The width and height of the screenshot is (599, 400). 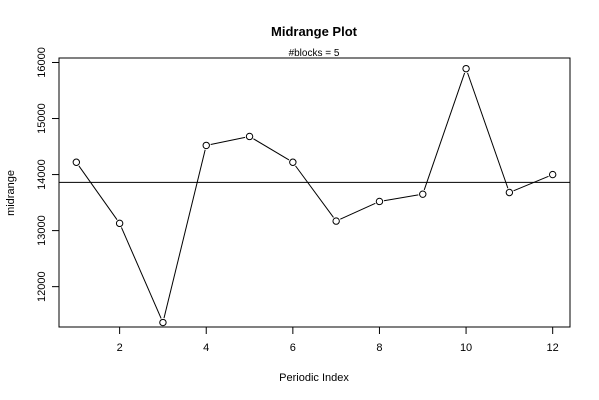 What do you see at coordinates (553, 348) in the screenshot?
I see `x-tick-label: 12` at bounding box center [553, 348].